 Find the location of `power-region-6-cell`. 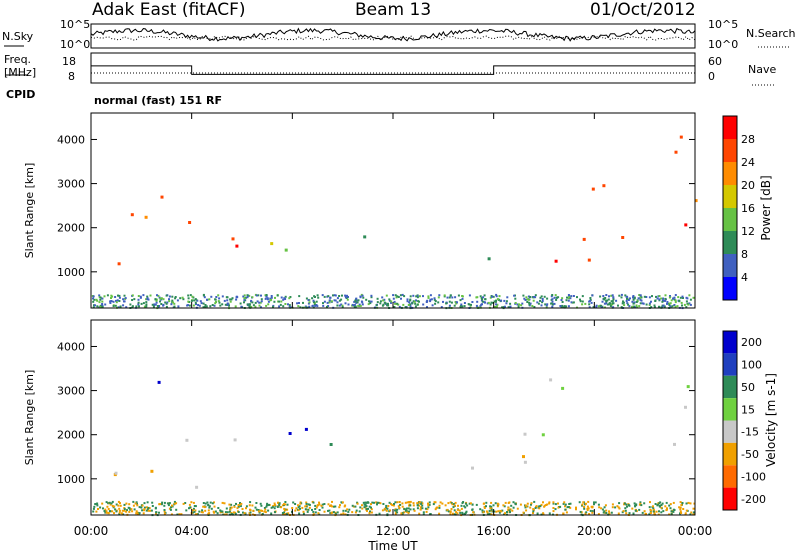

power-region-6-cell is located at coordinates (696, 201).